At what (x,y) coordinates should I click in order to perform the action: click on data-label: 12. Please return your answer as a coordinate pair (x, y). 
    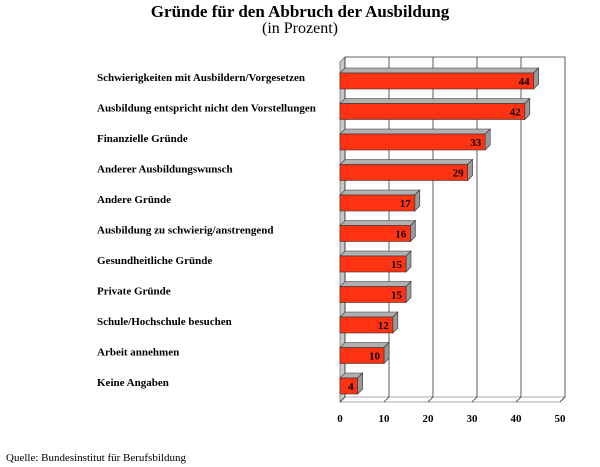
    Looking at the image, I should click on (384, 326).